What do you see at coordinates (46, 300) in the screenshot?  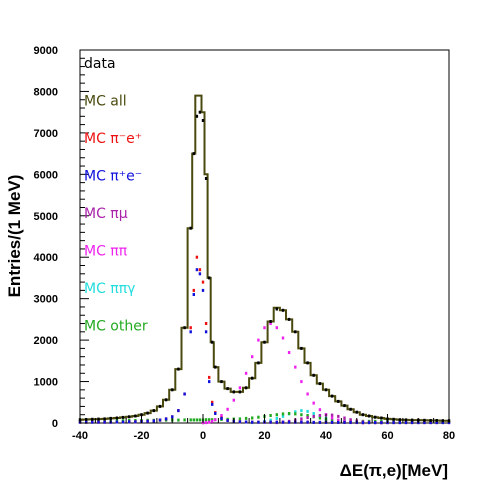 I see `y-tick-label: 3000` at bounding box center [46, 300].